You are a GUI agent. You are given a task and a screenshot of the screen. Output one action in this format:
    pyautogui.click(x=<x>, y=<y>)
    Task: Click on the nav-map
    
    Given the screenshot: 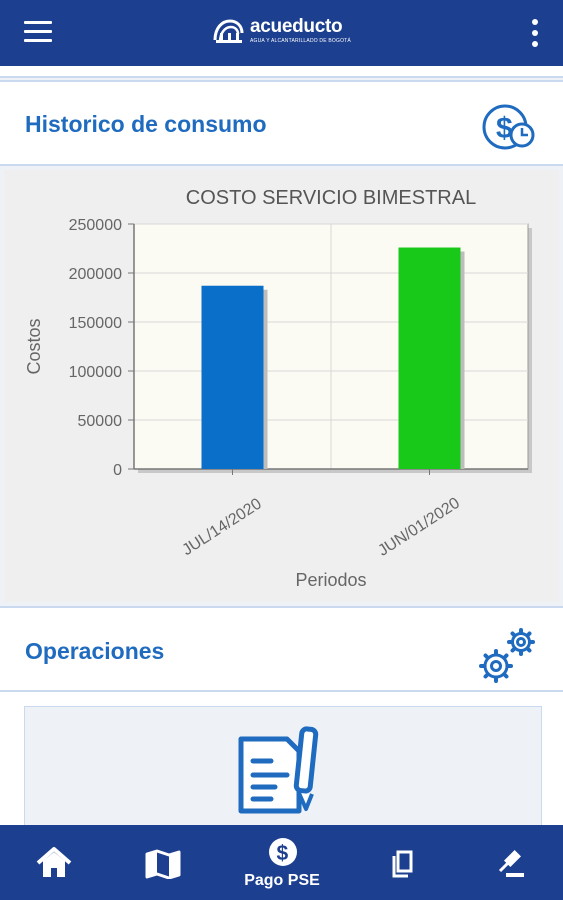 What is the action you would take?
    pyautogui.click(x=163, y=862)
    